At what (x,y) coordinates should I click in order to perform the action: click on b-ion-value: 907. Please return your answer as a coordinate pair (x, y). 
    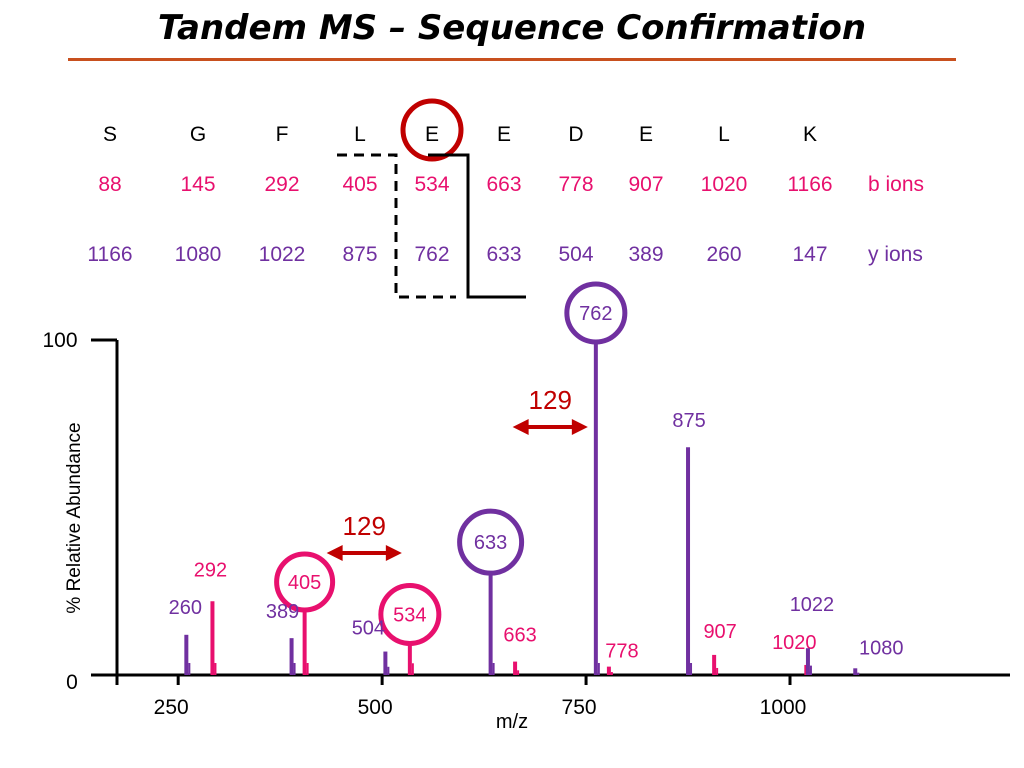
    Looking at the image, I should click on (645, 184).